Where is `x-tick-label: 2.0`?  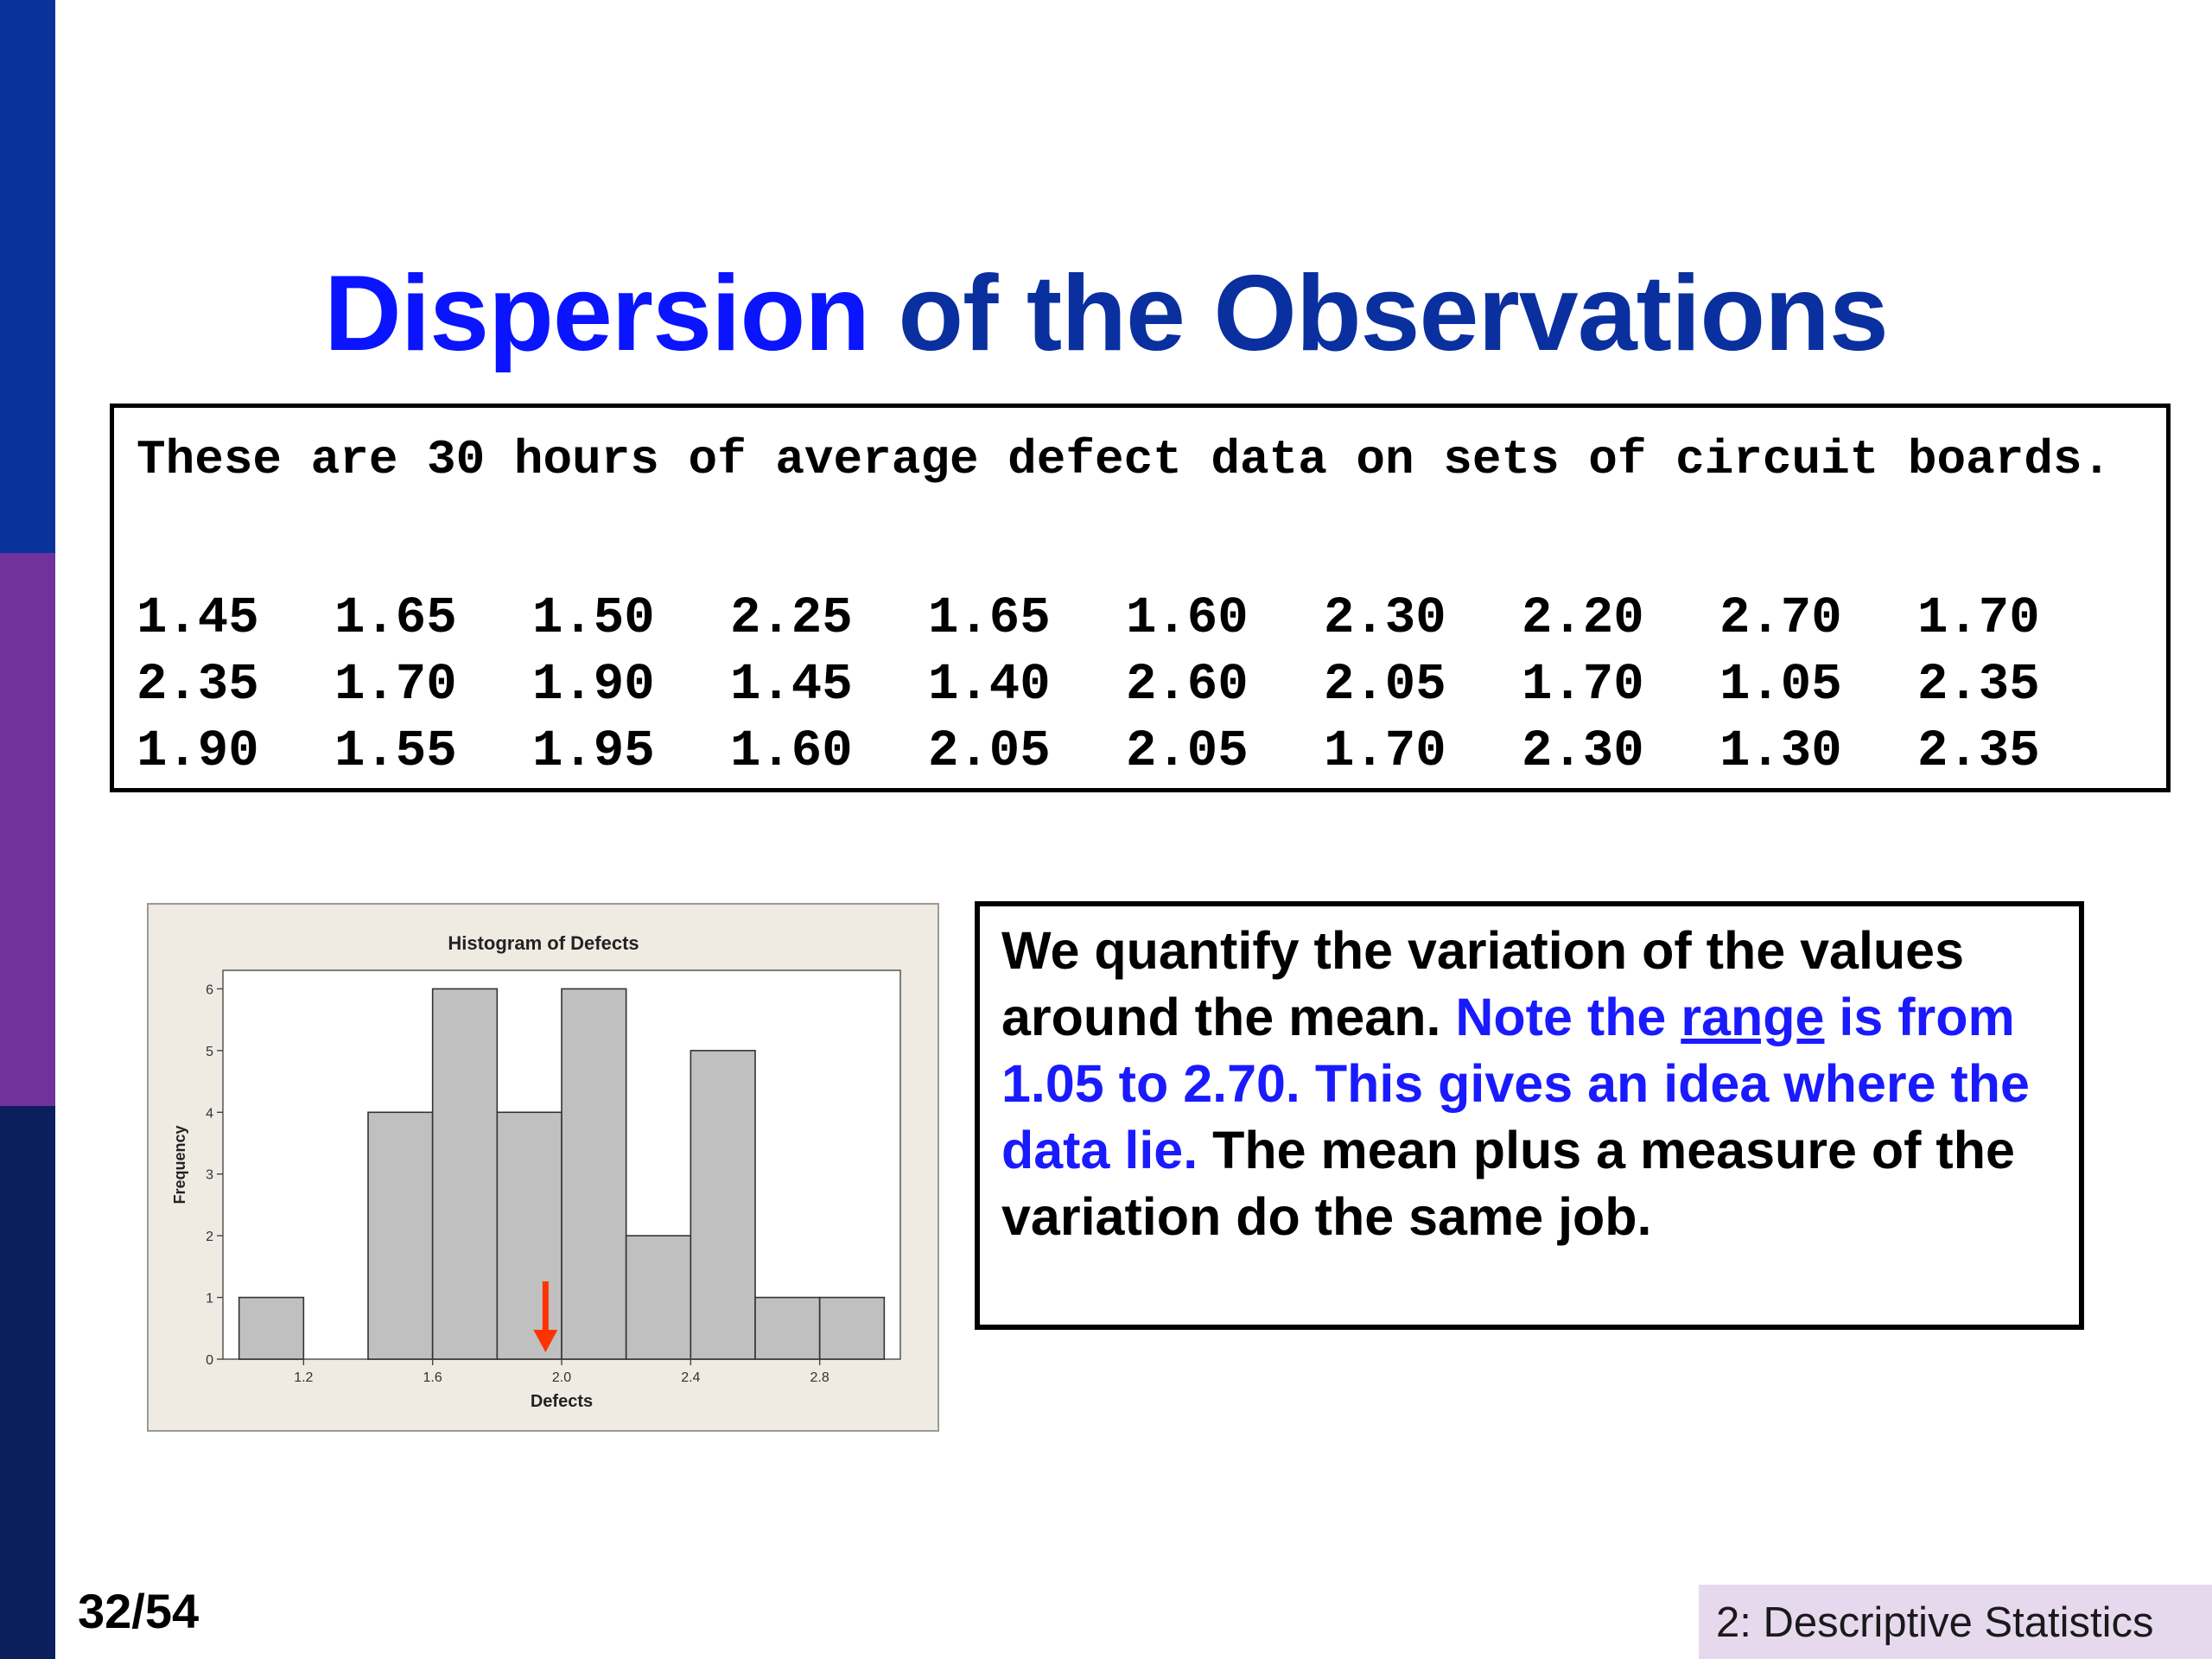 x-tick-label: 2.0 is located at coordinates (561, 1377).